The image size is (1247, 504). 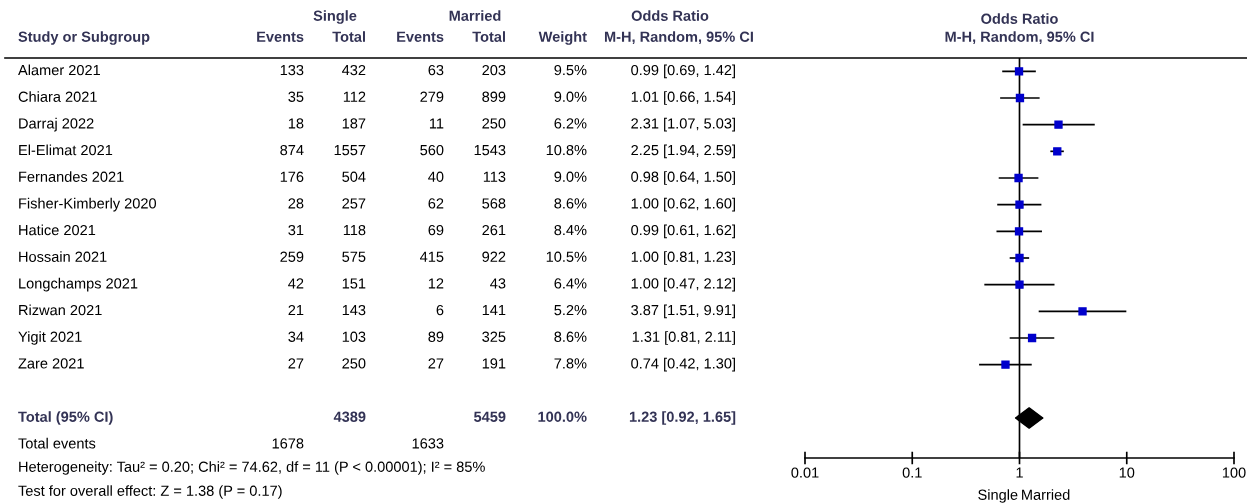 What do you see at coordinates (1019, 18) in the screenshot?
I see `chart-title: Odds Ratio` at bounding box center [1019, 18].